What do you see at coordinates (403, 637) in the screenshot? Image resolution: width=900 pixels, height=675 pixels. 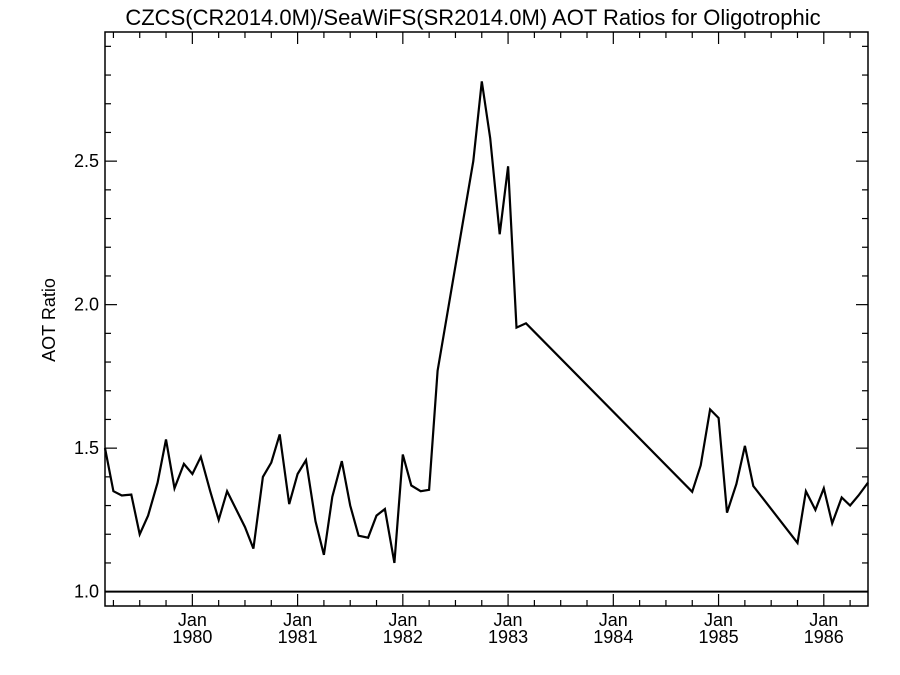 I see `x-tick-label-year: 1982` at bounding box center [403, 637].